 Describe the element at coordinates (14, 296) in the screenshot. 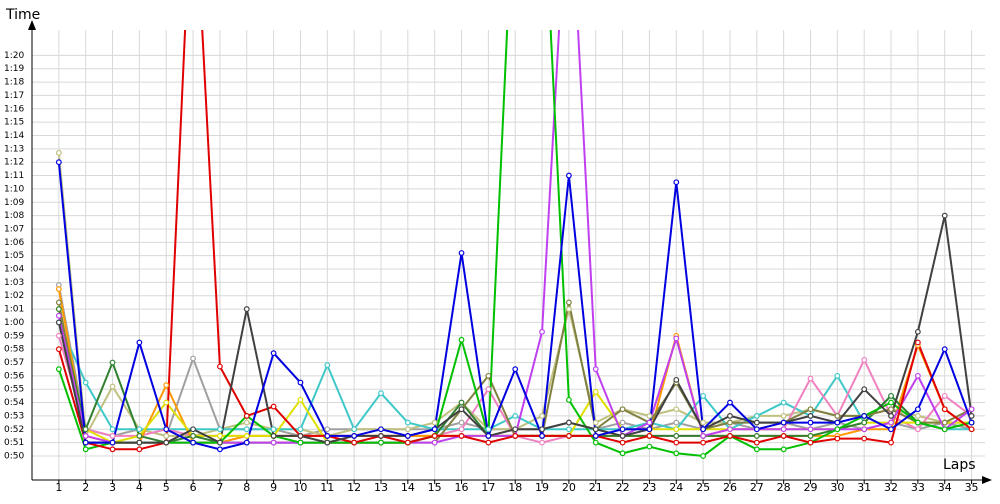

I see `y-tick-label: 1:02` at that location.